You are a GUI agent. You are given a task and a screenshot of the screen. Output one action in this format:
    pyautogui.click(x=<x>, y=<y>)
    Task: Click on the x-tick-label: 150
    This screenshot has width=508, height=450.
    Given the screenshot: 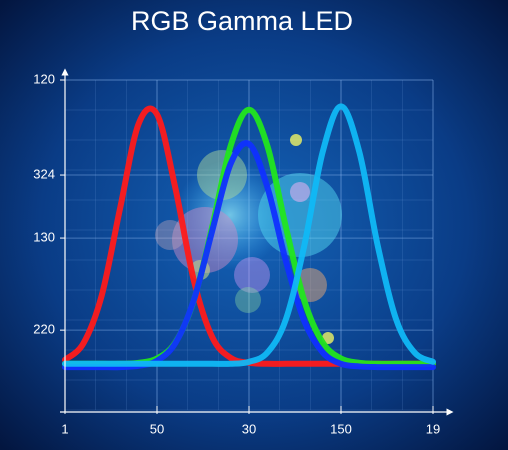 What is the action you would take?
    pyautogui.click(x=341, y=428)
    